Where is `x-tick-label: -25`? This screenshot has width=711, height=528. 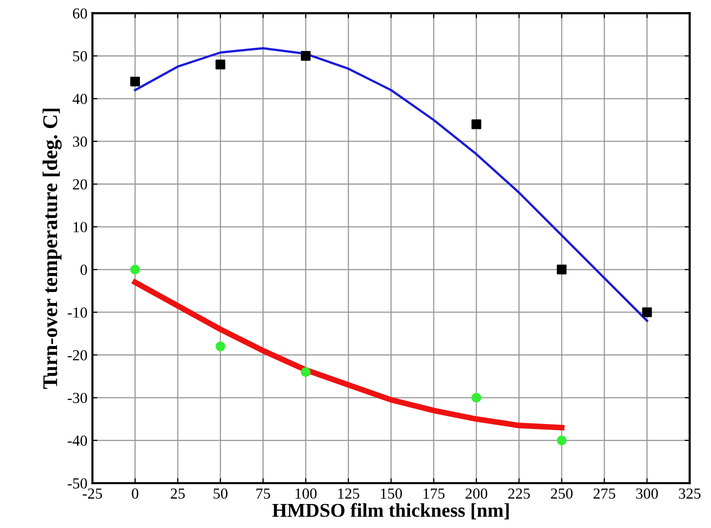
x-tick-label: -25 is located at coordinates (92, 493).